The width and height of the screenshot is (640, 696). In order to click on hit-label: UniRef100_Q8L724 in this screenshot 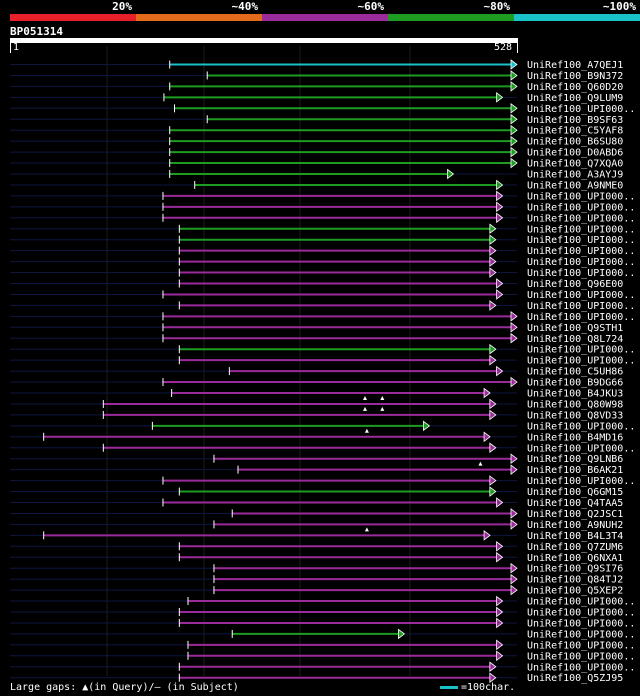, I will do `click(575, 339)`.